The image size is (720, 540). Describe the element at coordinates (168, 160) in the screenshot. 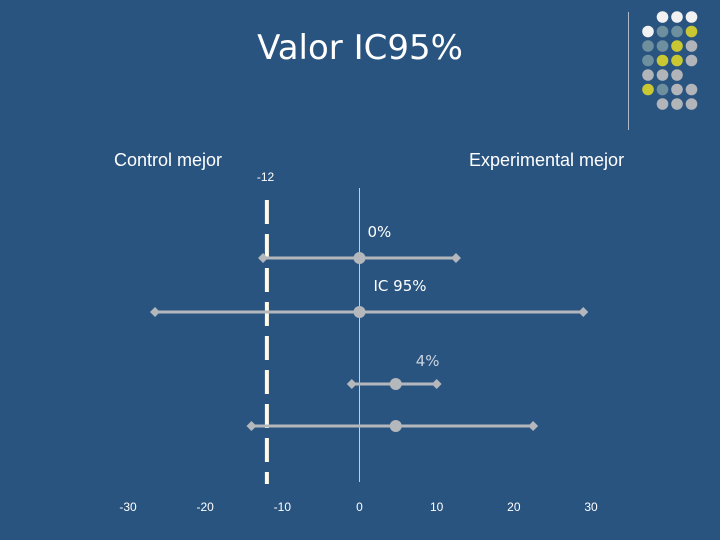

I see `control-better-label: Control mejor` at that location.